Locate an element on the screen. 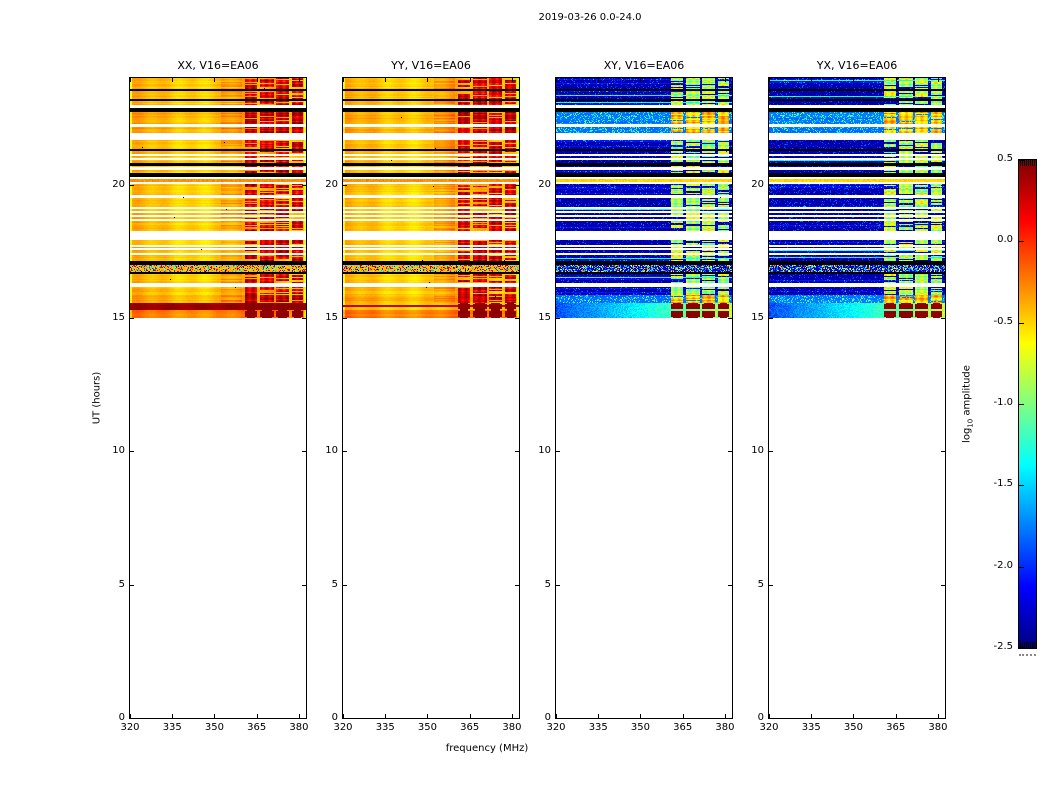 The image size is (1050, 800). colorbar-tick-label--2.0: -2.0 is located at coordinates (1003, 565).